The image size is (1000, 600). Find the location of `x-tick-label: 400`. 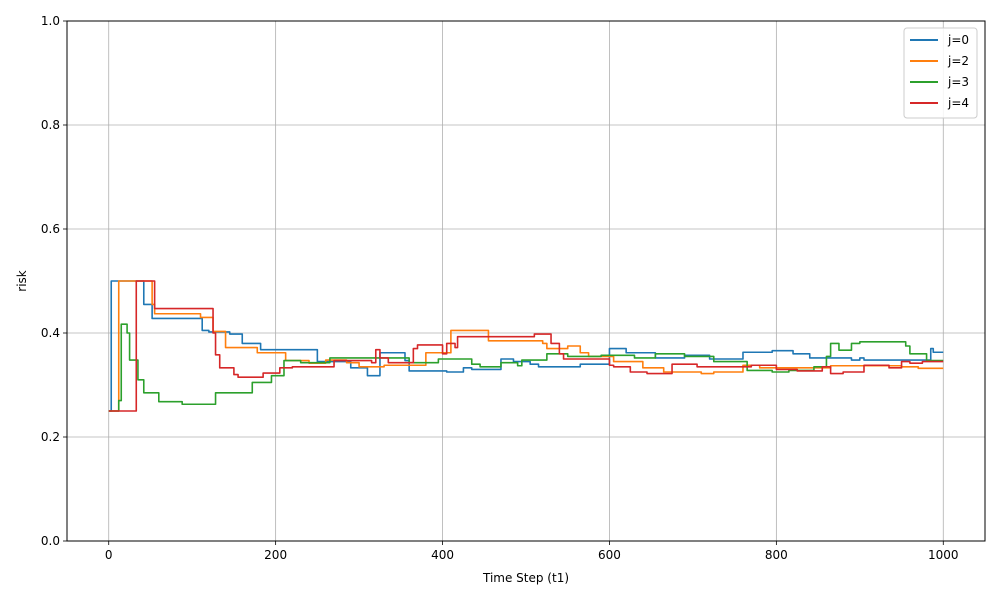

x-tick-label: 400 is located at coordinates (442, 555).